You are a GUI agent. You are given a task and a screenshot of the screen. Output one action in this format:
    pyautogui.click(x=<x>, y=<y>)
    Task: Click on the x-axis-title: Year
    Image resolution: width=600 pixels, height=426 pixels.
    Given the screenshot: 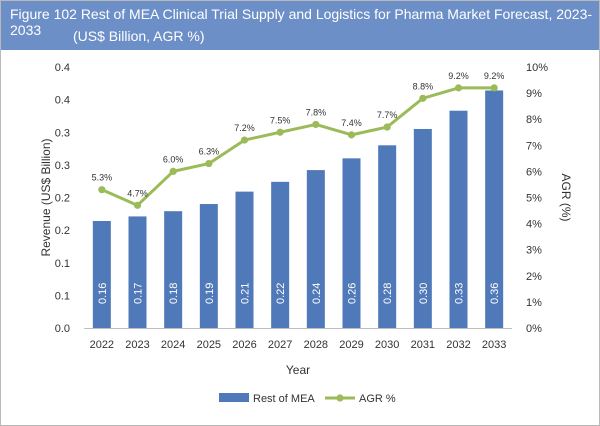 What is the action you would take?
    pyautogui.click(x=298, y=370)
    